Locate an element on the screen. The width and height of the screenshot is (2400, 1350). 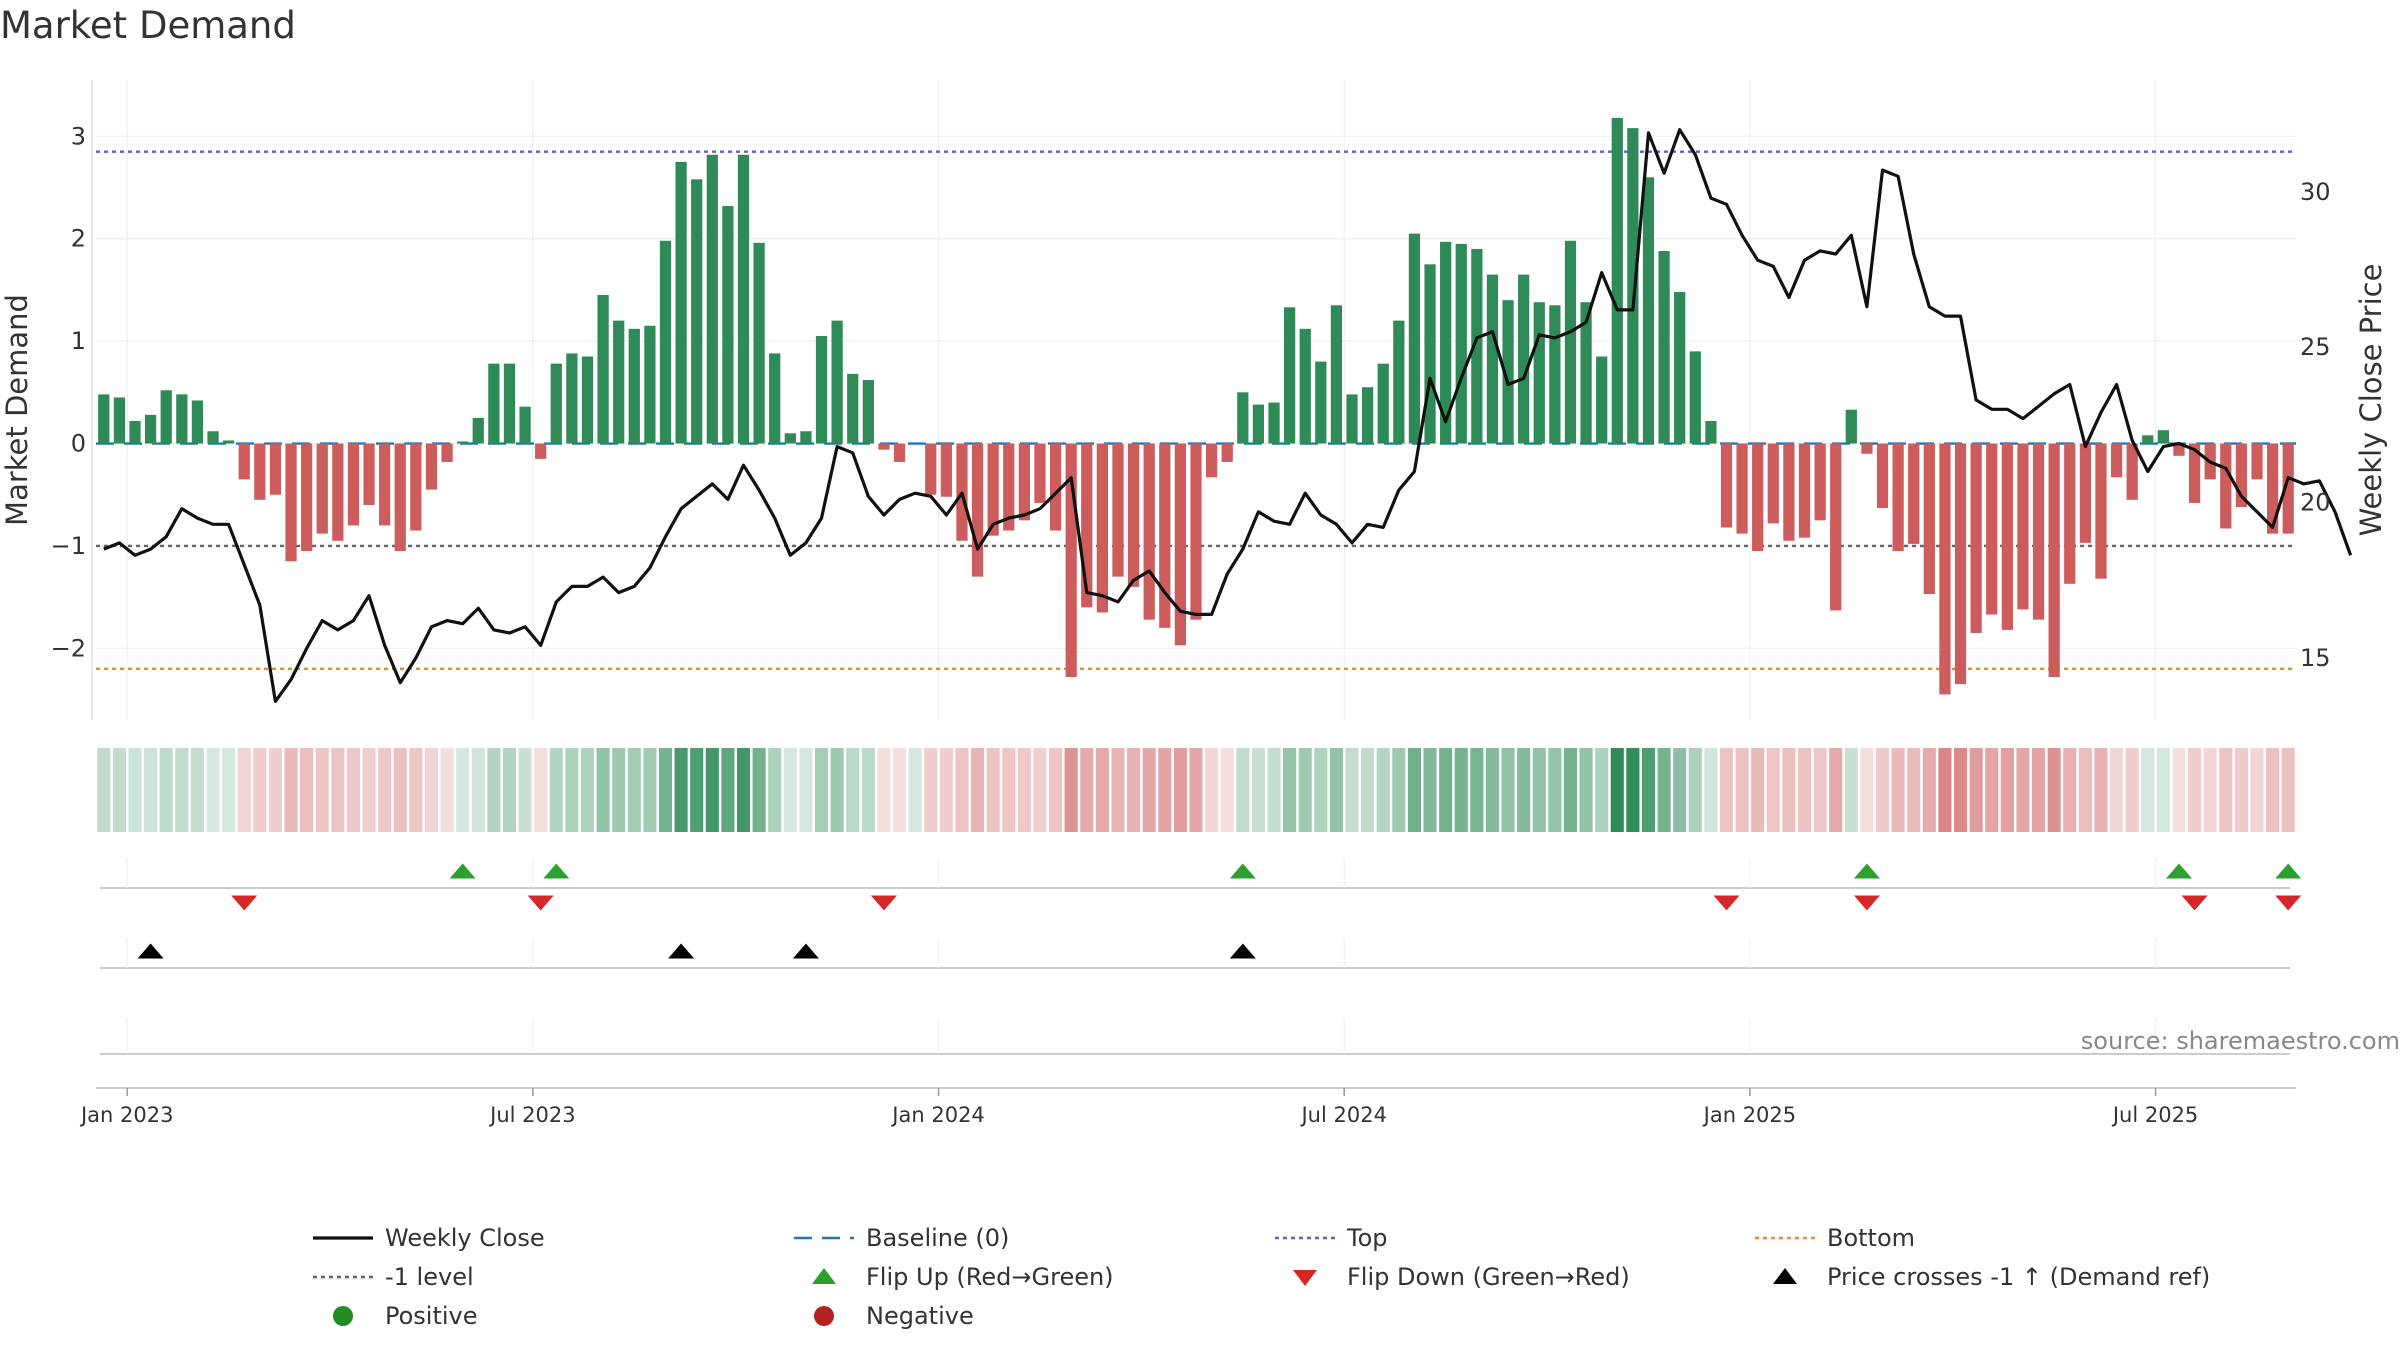
legend-label: Flip Down (Green→Red) is located at coordinates (1488, 1277).